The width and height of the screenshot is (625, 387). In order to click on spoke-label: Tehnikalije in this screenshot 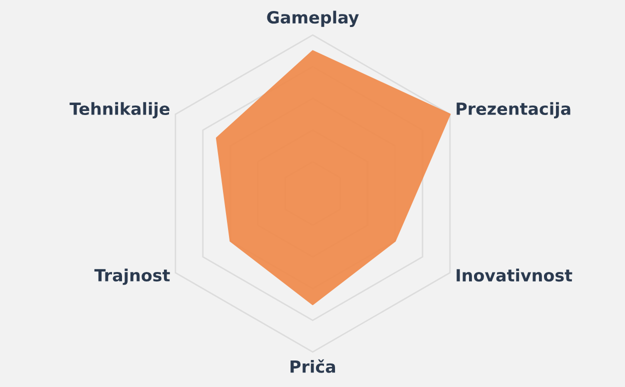, I will do `click(120, 110)`.